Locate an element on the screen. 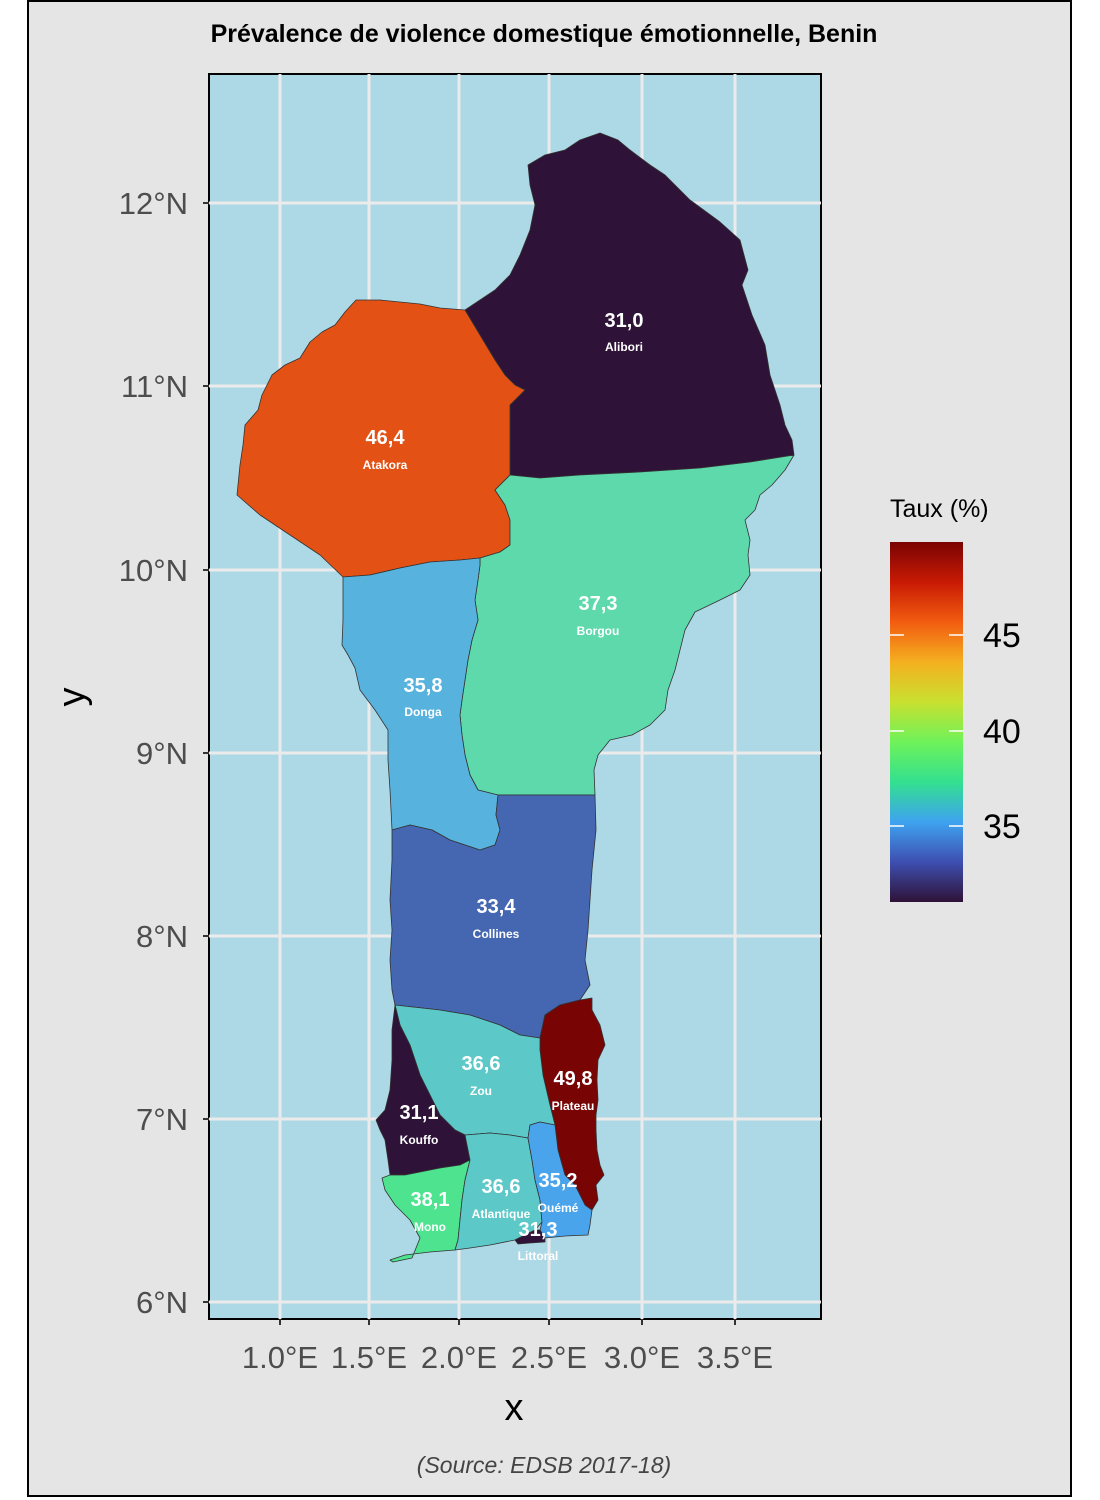 The image size is (1100, 1500). legend: Taux (%) 35 40 45 is located at coordinates (955, 698).